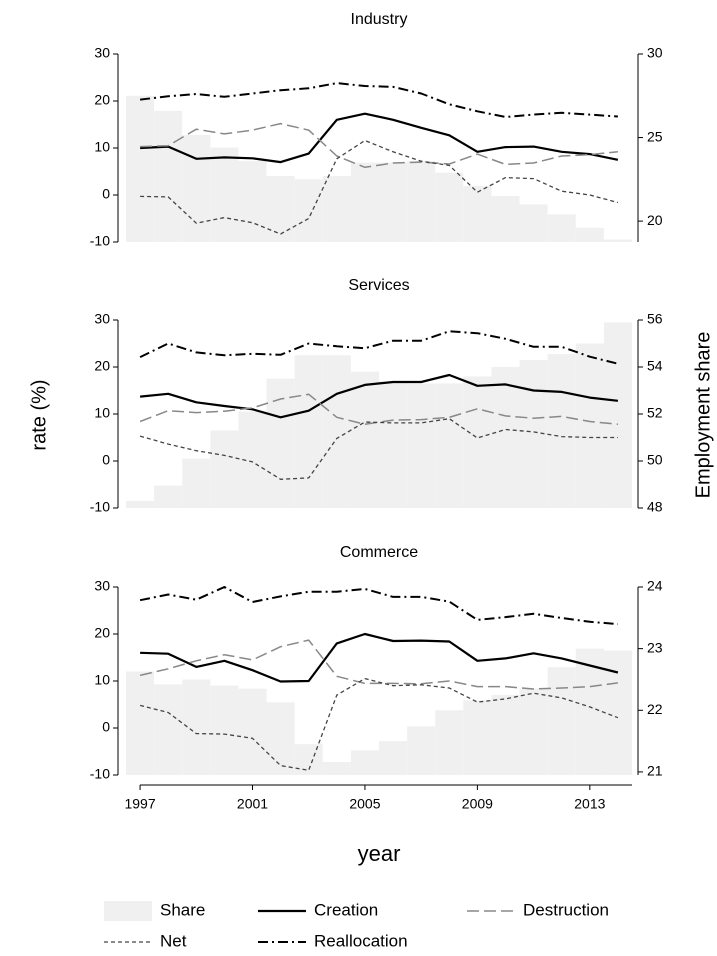 The image size is (717, 956). What do you see at coordinates (379, 853) in the screenshot?
I see `x-axis-label: year` at bounding box center [379, 853].